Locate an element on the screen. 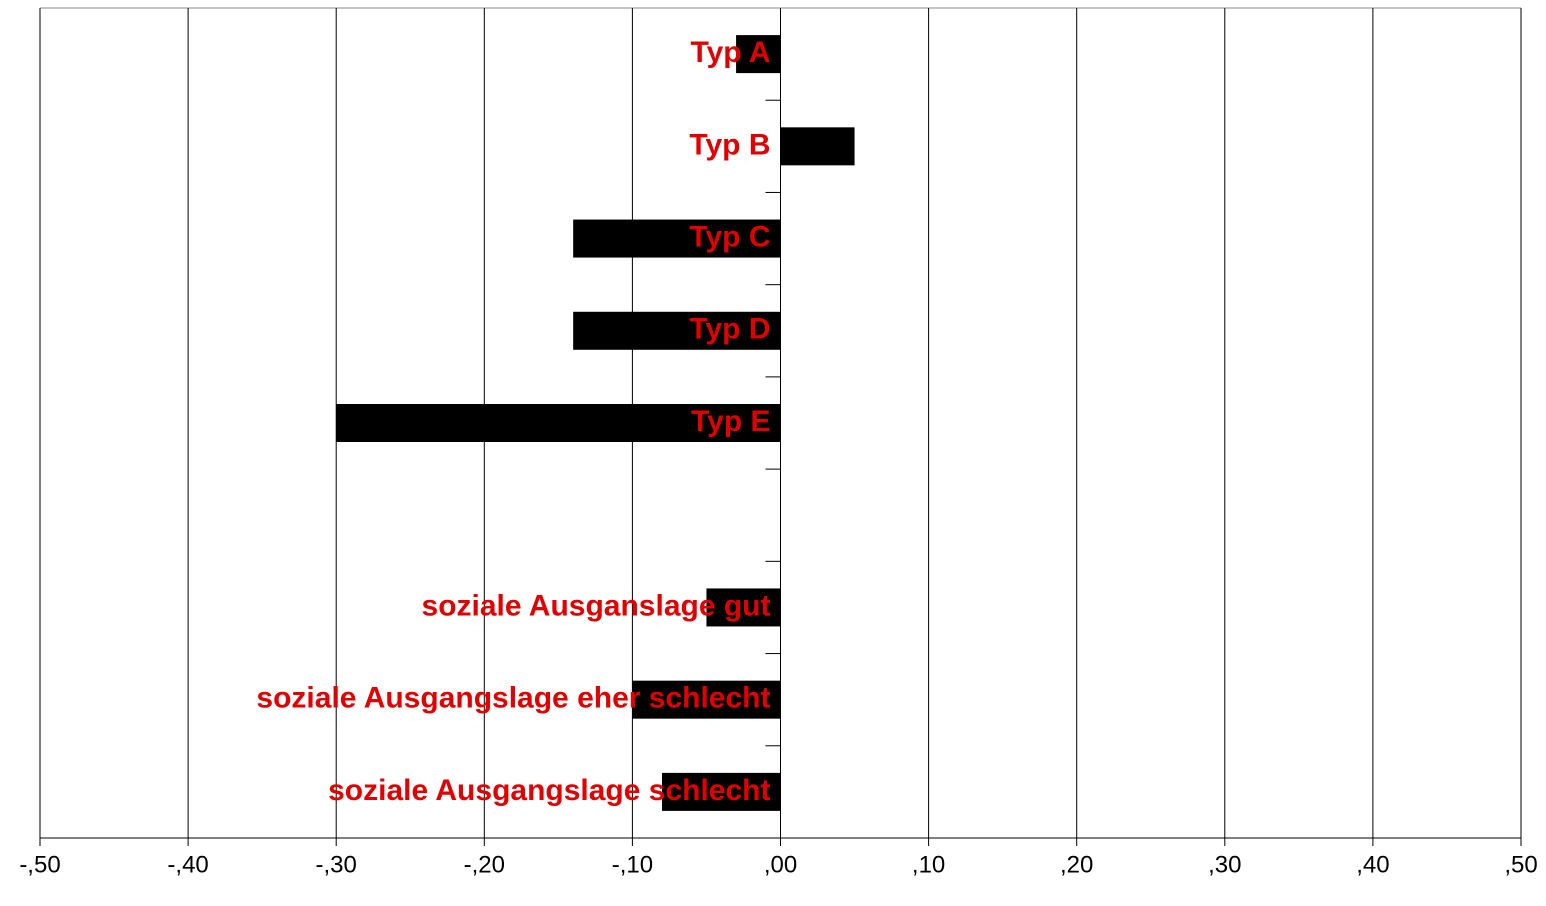 The width and height of the screenshot is (1546, 906). category-label: Typ C is located at coordinates (729, 236).